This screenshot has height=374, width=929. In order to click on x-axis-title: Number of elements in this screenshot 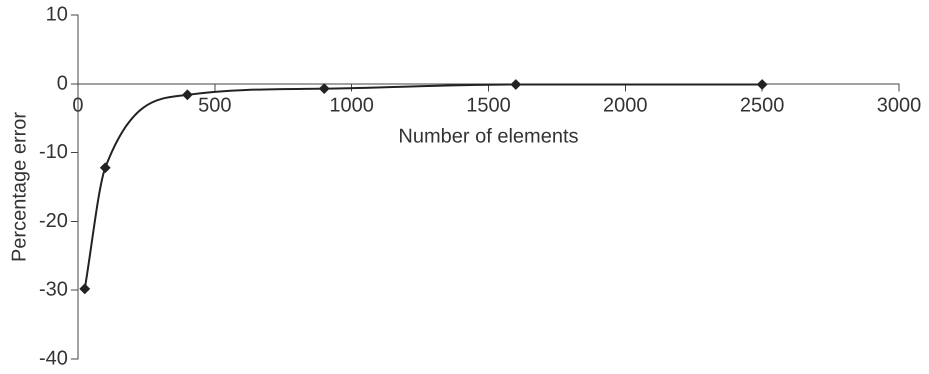, I will do `click(488, 136)`.